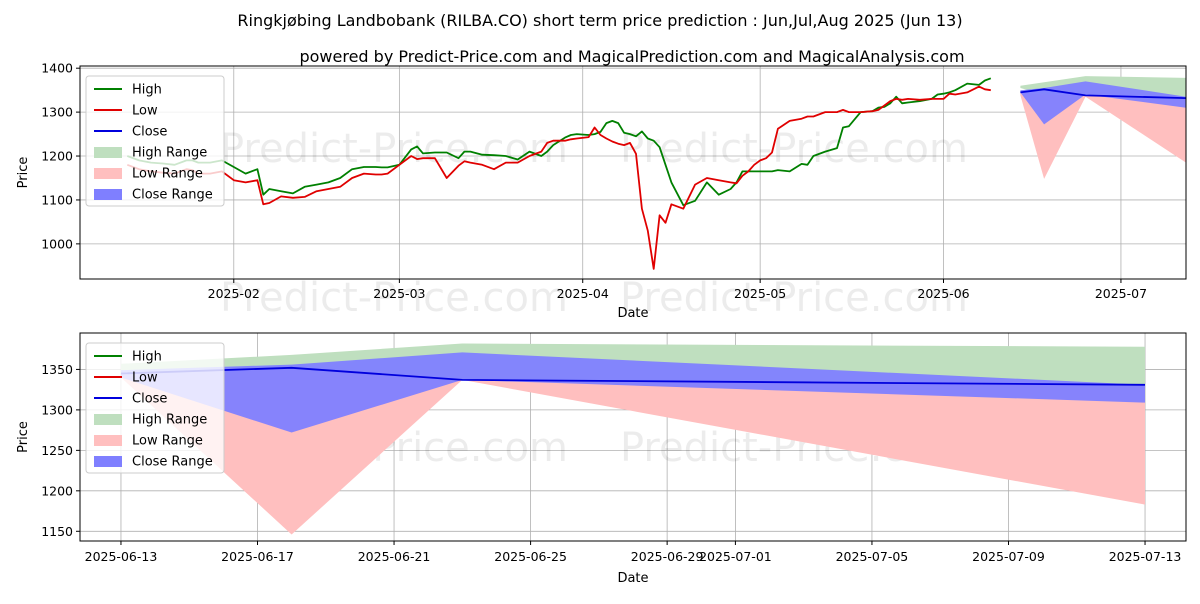  What do you see at coordinates (57, 369) in the screenshot?
I see `y-tick-label: 1350` at bounding box center [57, 369].